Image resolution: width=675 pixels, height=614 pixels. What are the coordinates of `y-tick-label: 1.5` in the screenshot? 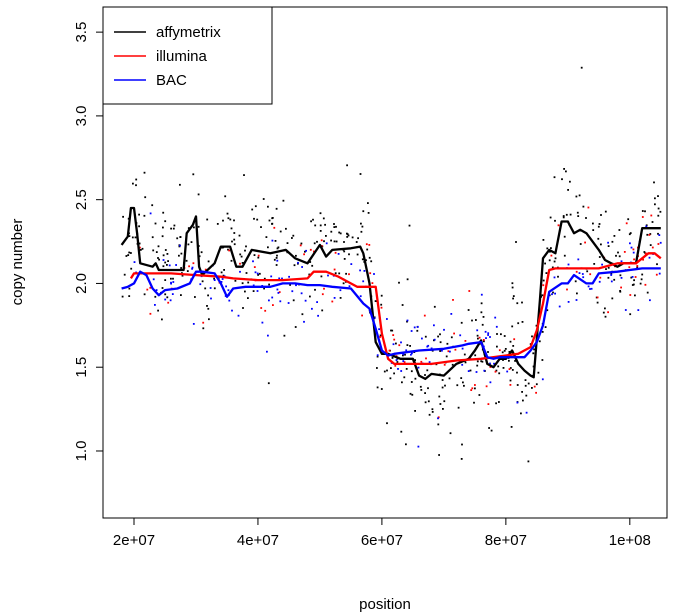 It's located at (81, 367).